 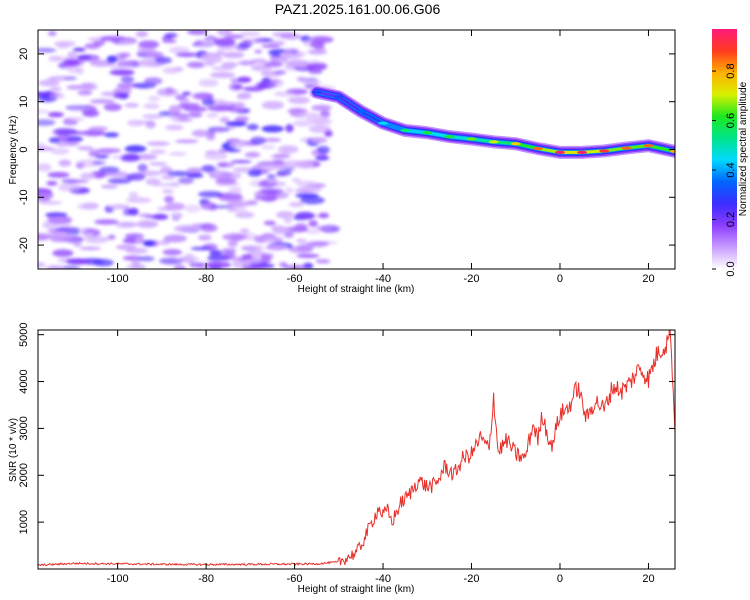 I want to click on y-tick-label: 20, so click(x=24, y=54).